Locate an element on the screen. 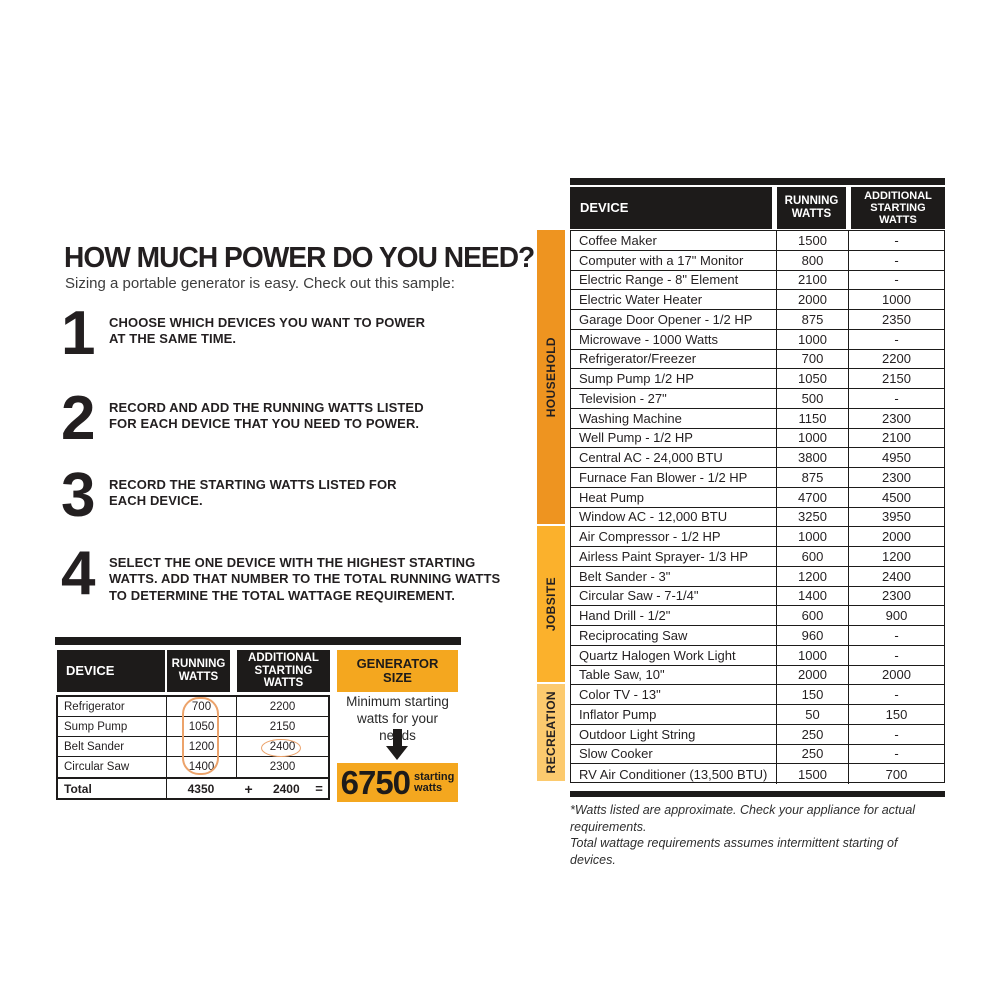 The image size is (1000, 1000). device-cell: Sump Pump 1/2 HP is located at coordinates (674, 378).